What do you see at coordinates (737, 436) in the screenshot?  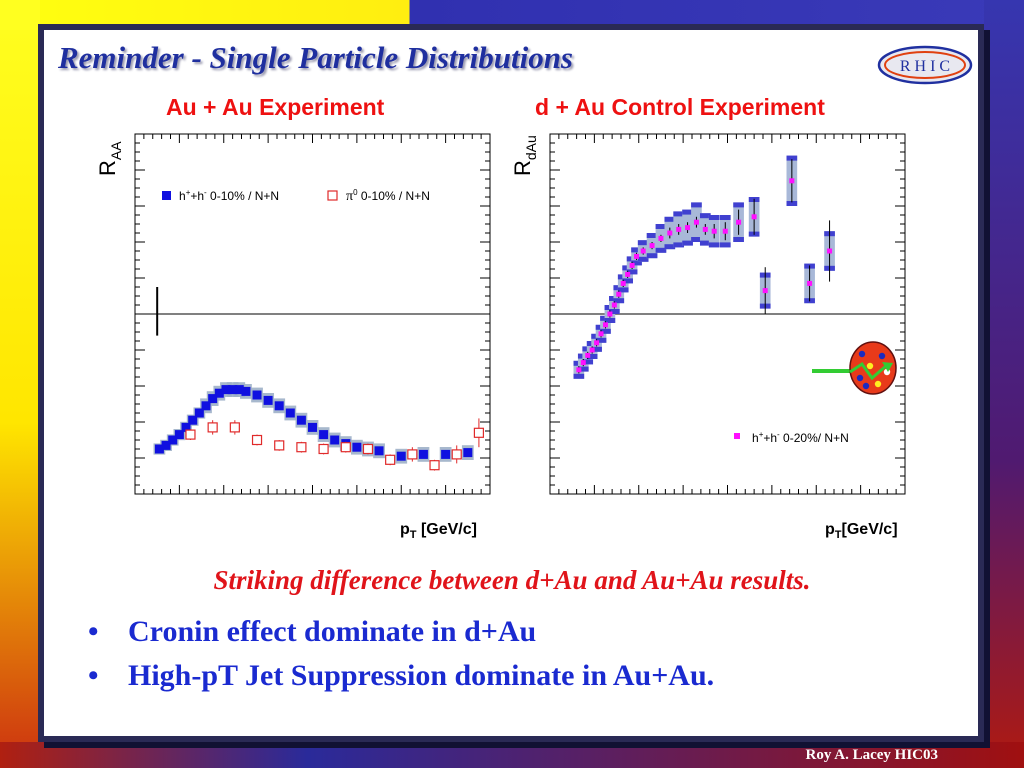 I see `legend-dau-marker` at bounding box center [737, 436].